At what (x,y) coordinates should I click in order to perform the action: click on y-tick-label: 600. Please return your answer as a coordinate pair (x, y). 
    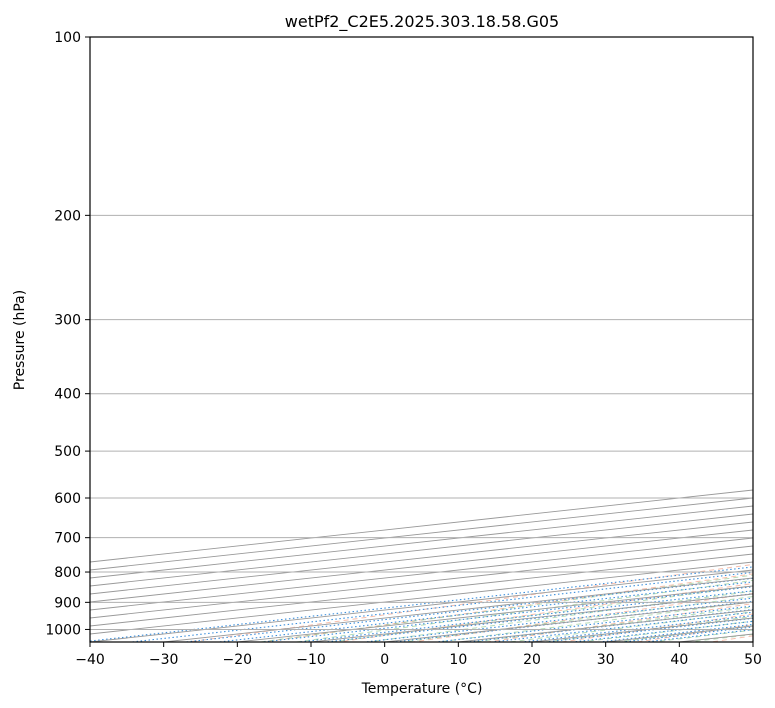
    Looking at the image, I should click on (67, 499).